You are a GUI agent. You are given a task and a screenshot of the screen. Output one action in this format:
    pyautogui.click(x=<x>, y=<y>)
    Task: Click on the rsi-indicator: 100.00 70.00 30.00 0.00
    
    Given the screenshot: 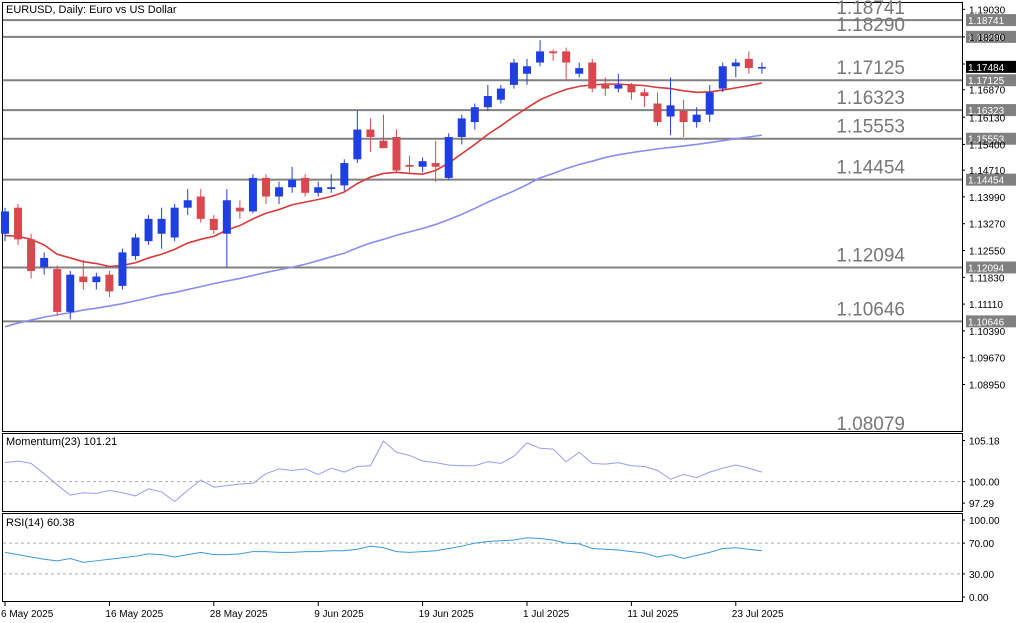 What is the action you would take?
    pyautogui.click(x=501, y=560)
    